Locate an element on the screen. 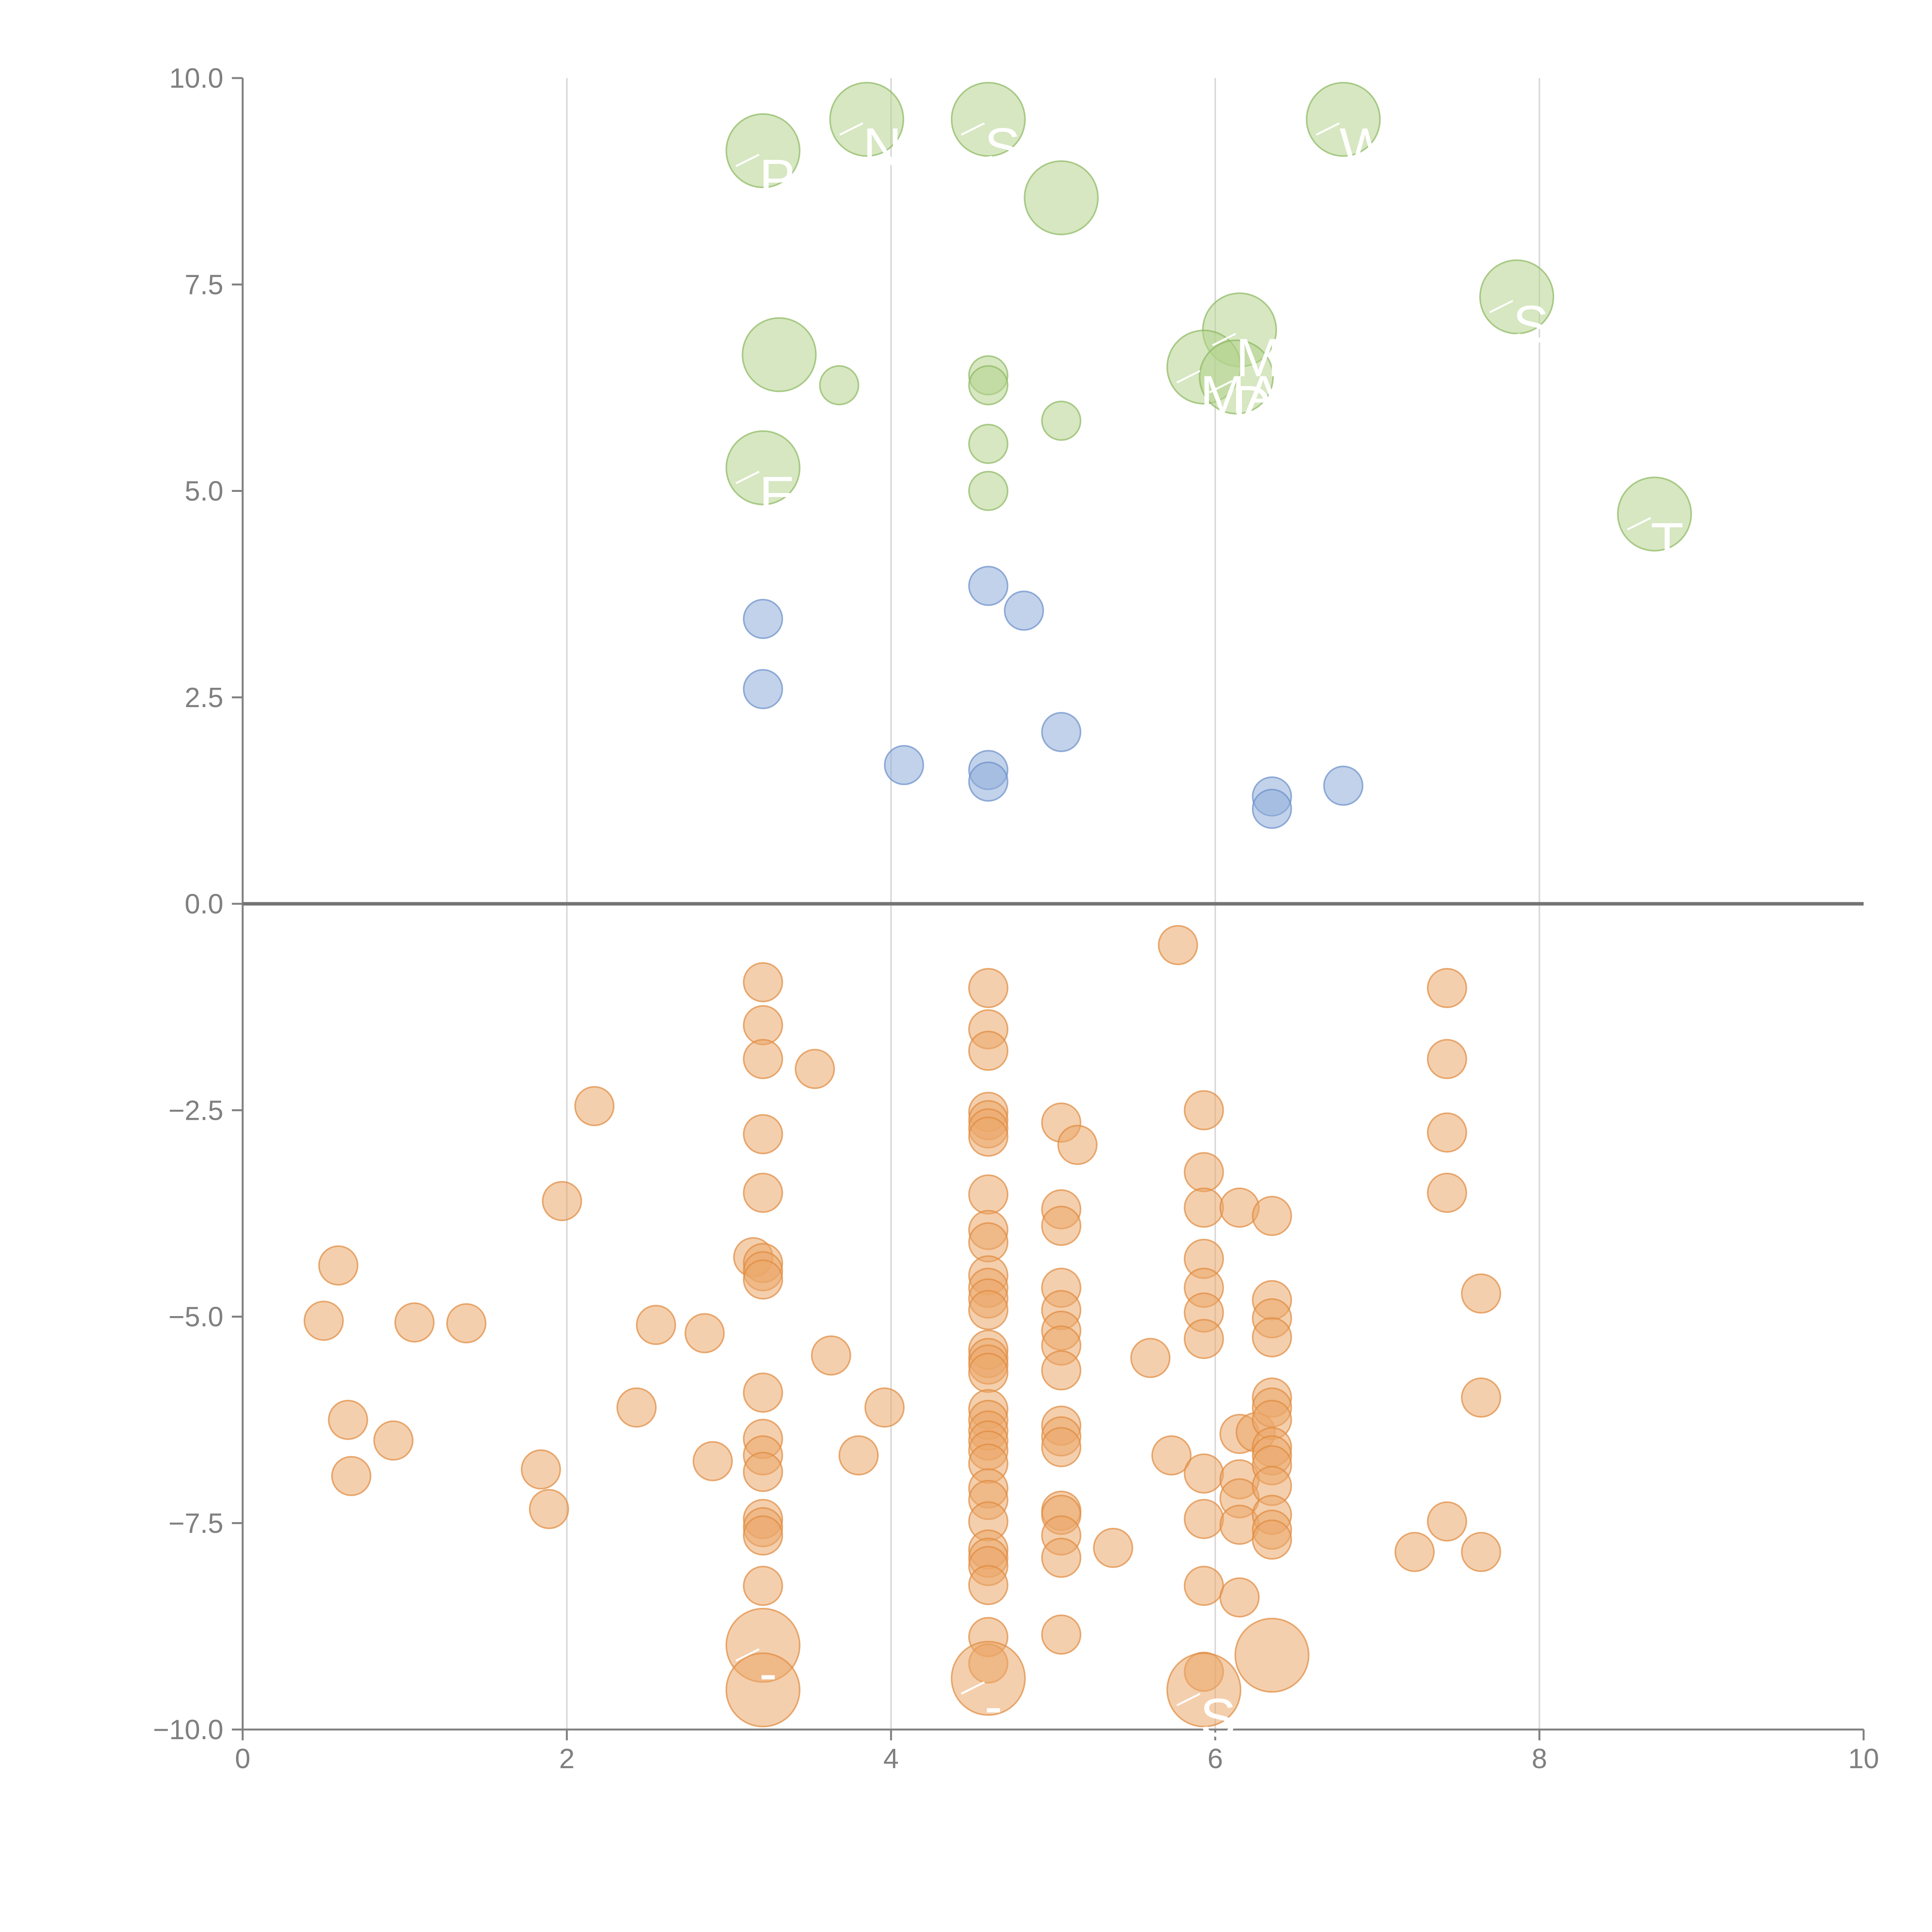 This screenshot has height=1932, width=1932. x-tick-label: 10 is located at coordinates (1864, 1758).